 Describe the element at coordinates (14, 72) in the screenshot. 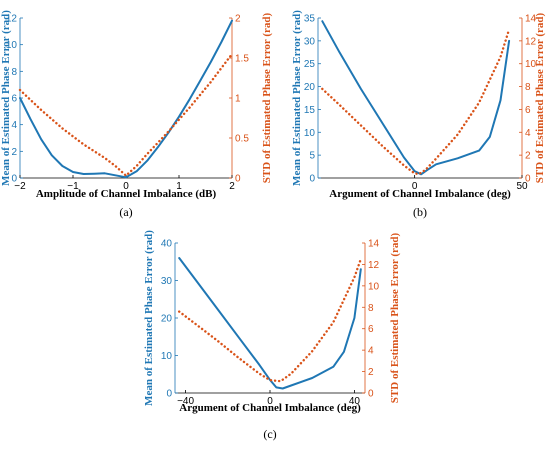

I see `y-left-tick-label: 8` at that location.